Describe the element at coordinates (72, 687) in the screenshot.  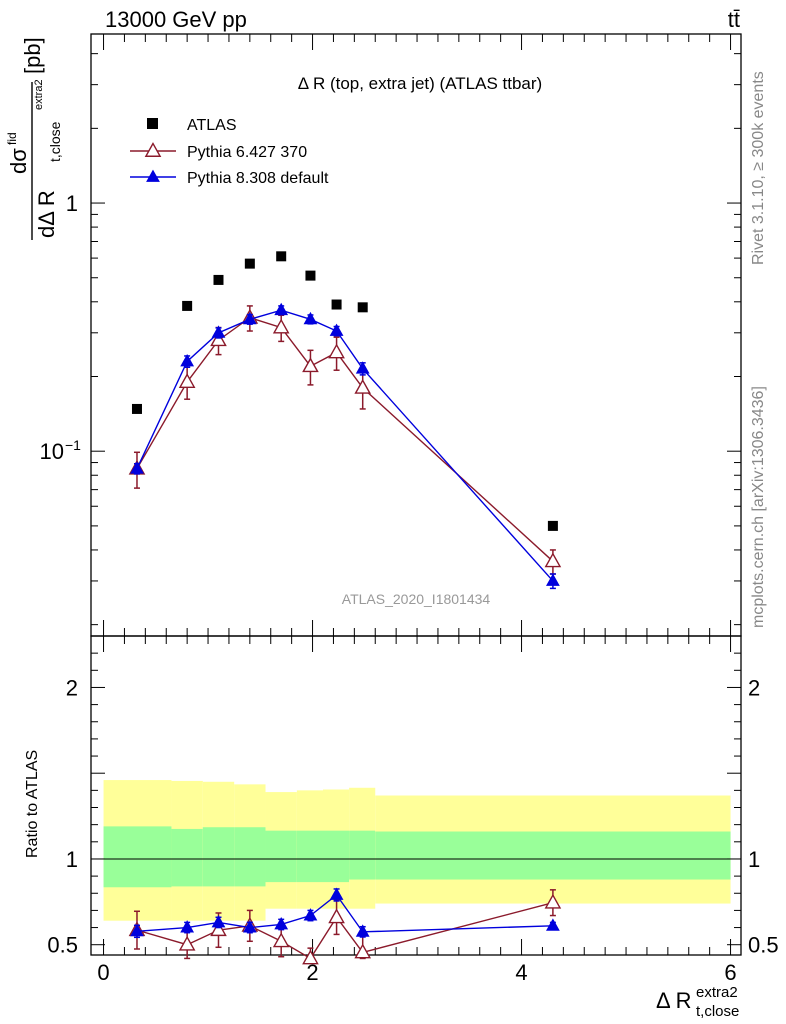
I see `ratio-ytick-label-left-2: 2` at that location.